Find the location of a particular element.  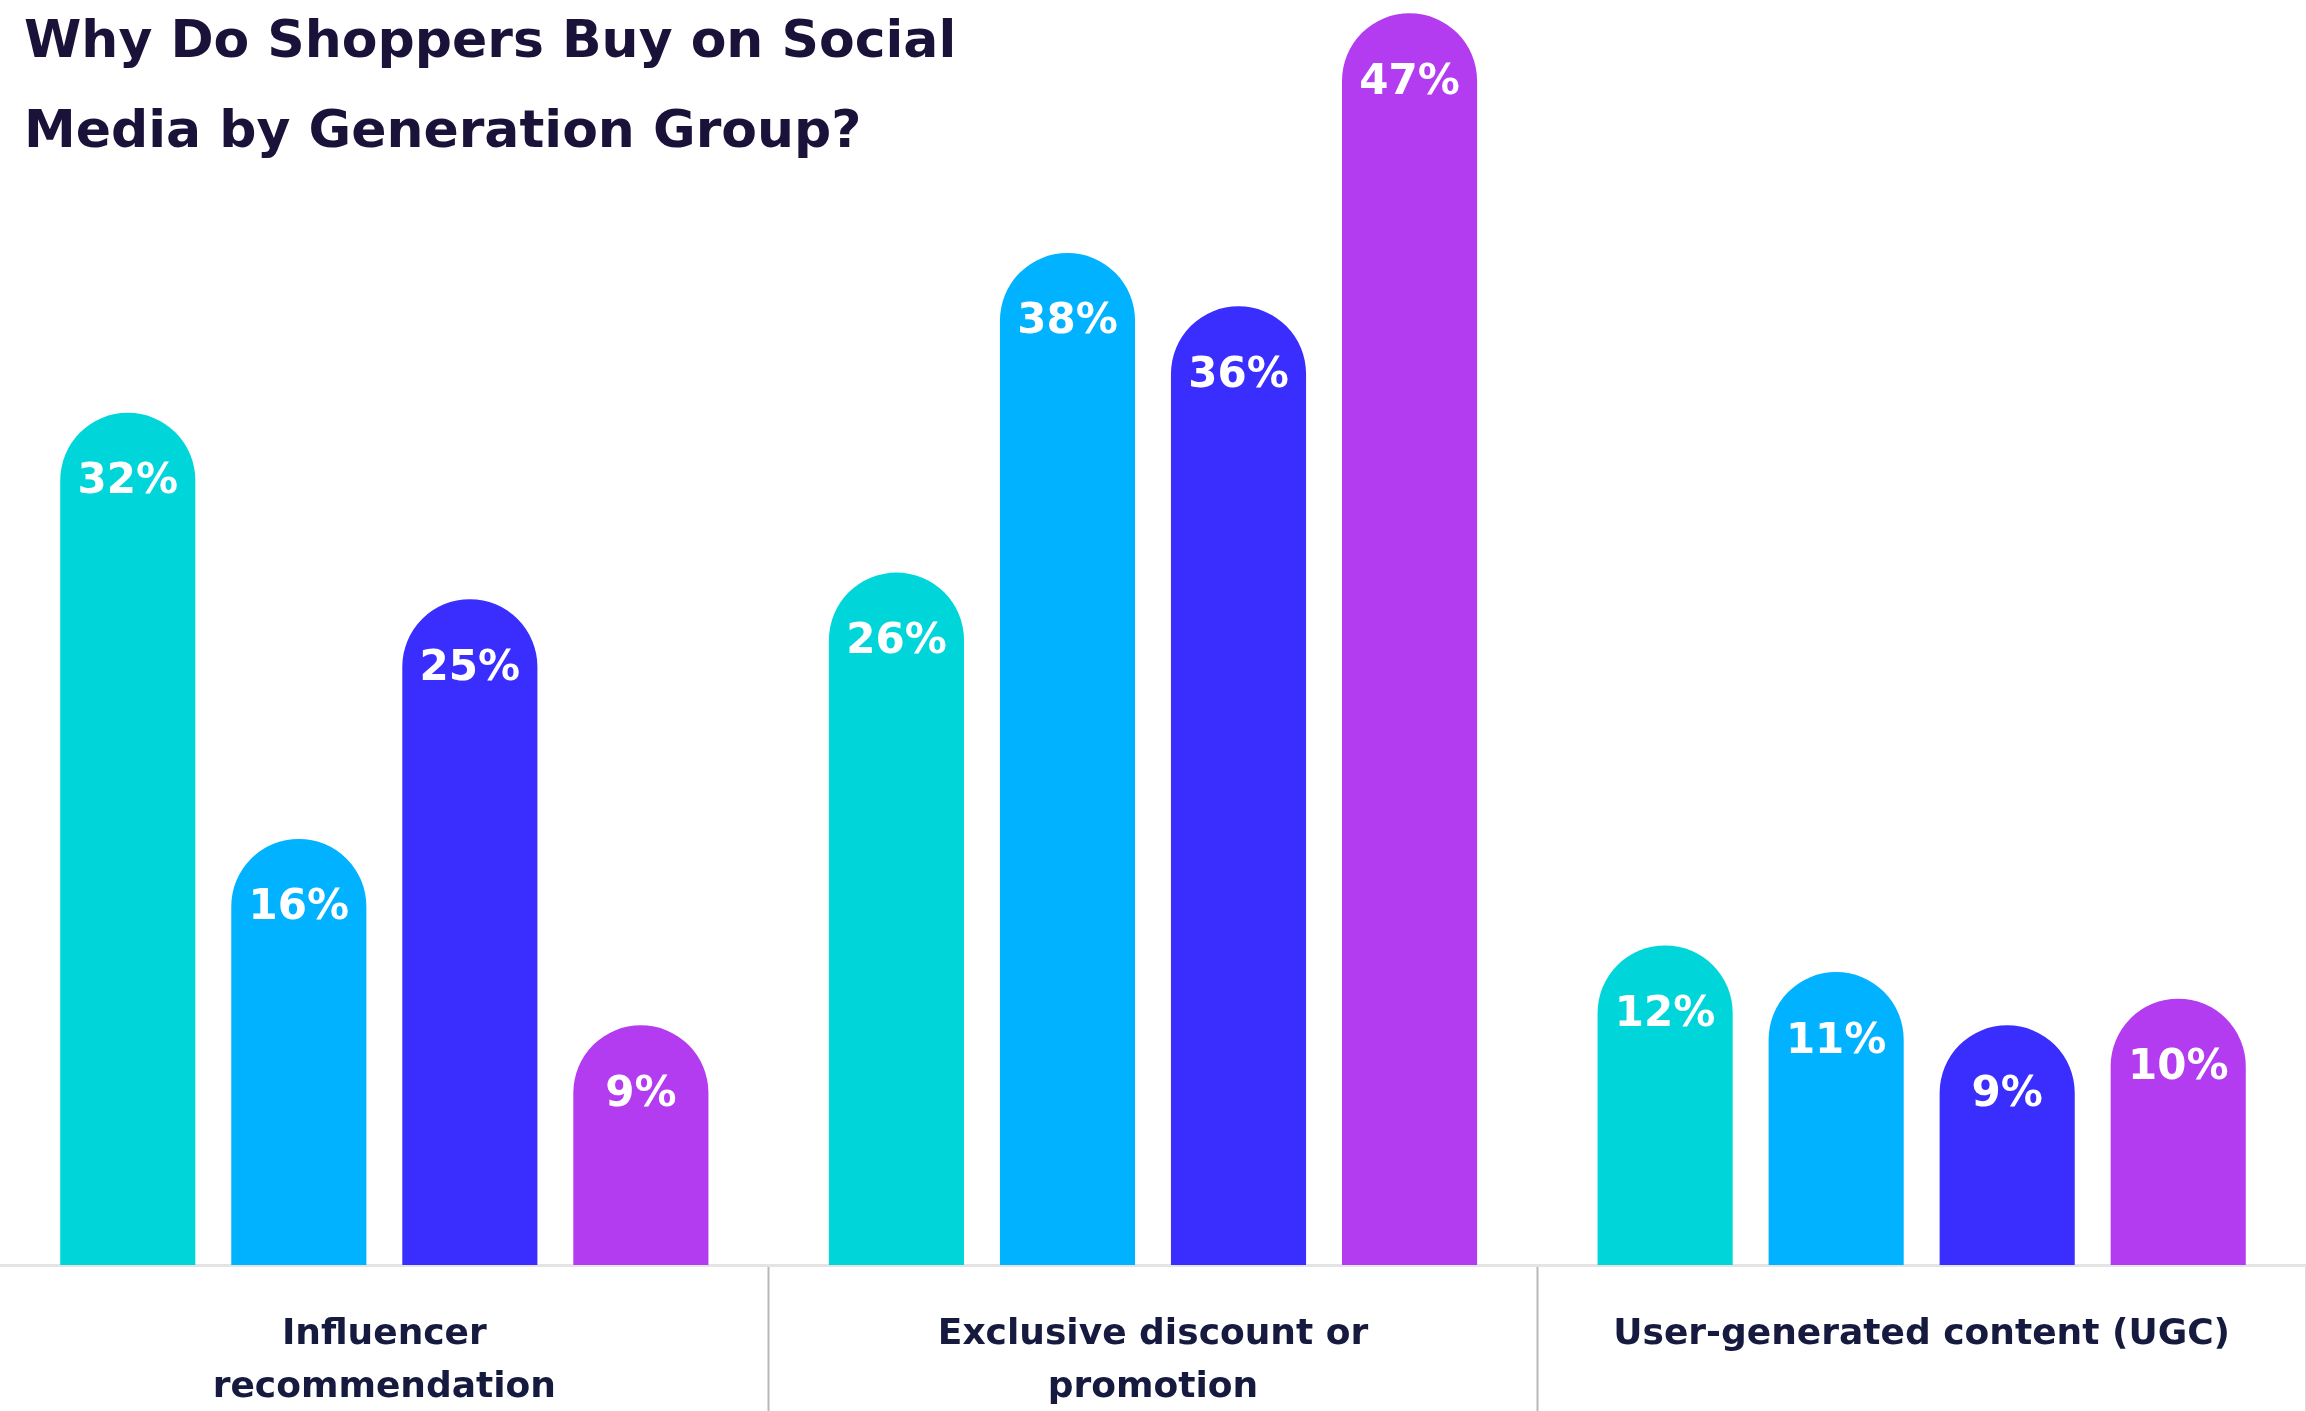

data-label: 16% is located at coordinates (299, 905).